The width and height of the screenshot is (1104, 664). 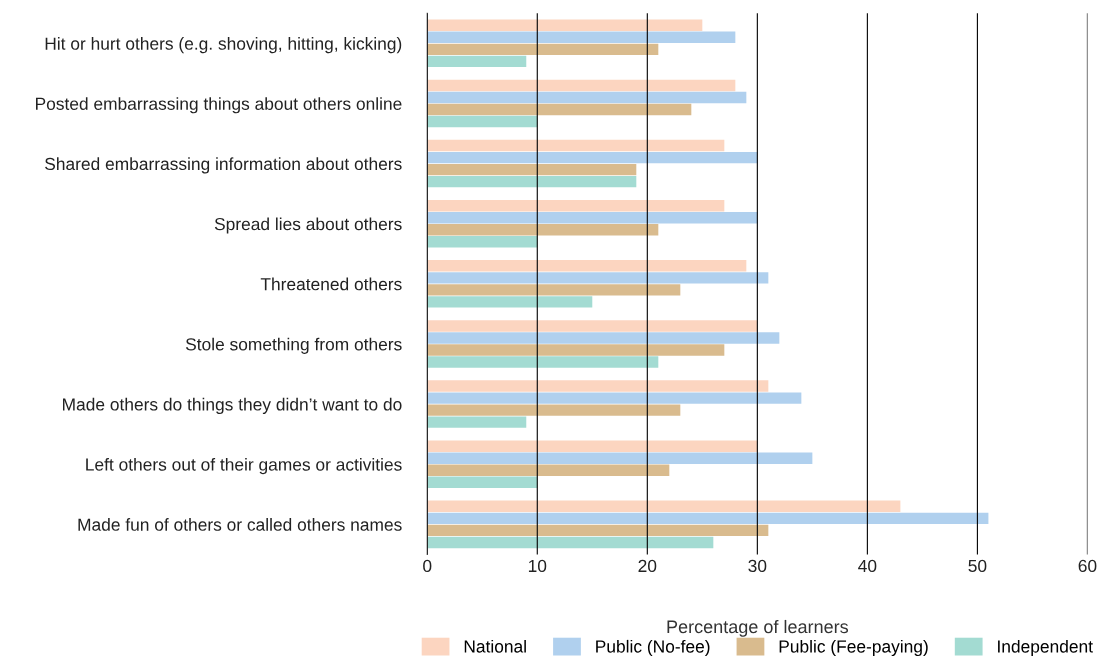 What do you see at coordinates (853, 648) in the screenshot?
I see `legend-label: Public (Fee-paying)` at bounding box center [853, 648].